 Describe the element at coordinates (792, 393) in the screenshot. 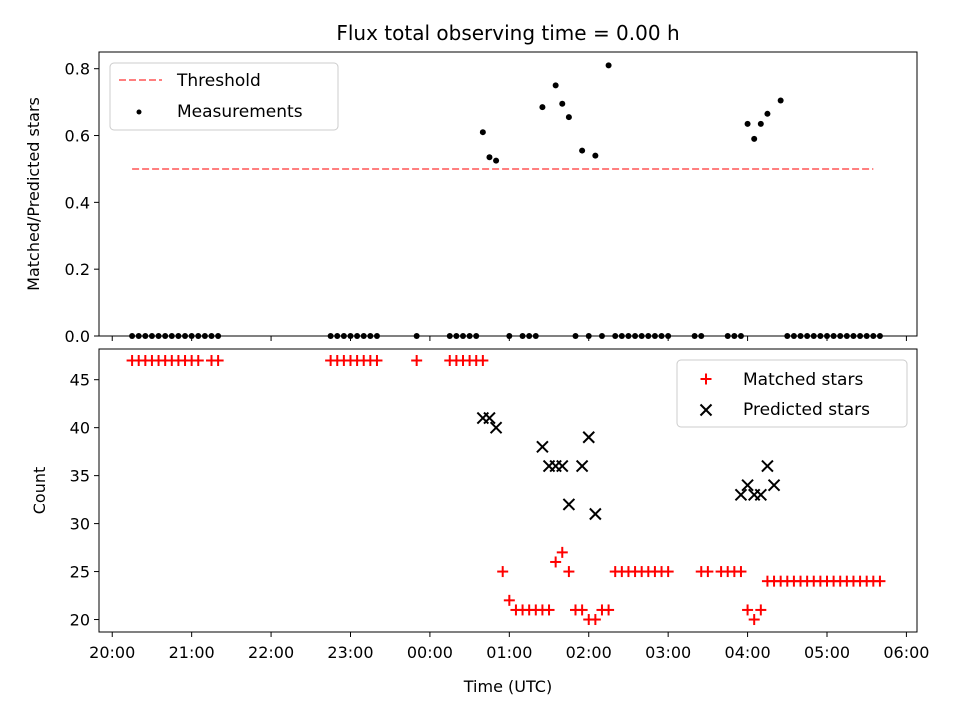

I see `bottom-legend: Matched stars Predicted stars` at that location.